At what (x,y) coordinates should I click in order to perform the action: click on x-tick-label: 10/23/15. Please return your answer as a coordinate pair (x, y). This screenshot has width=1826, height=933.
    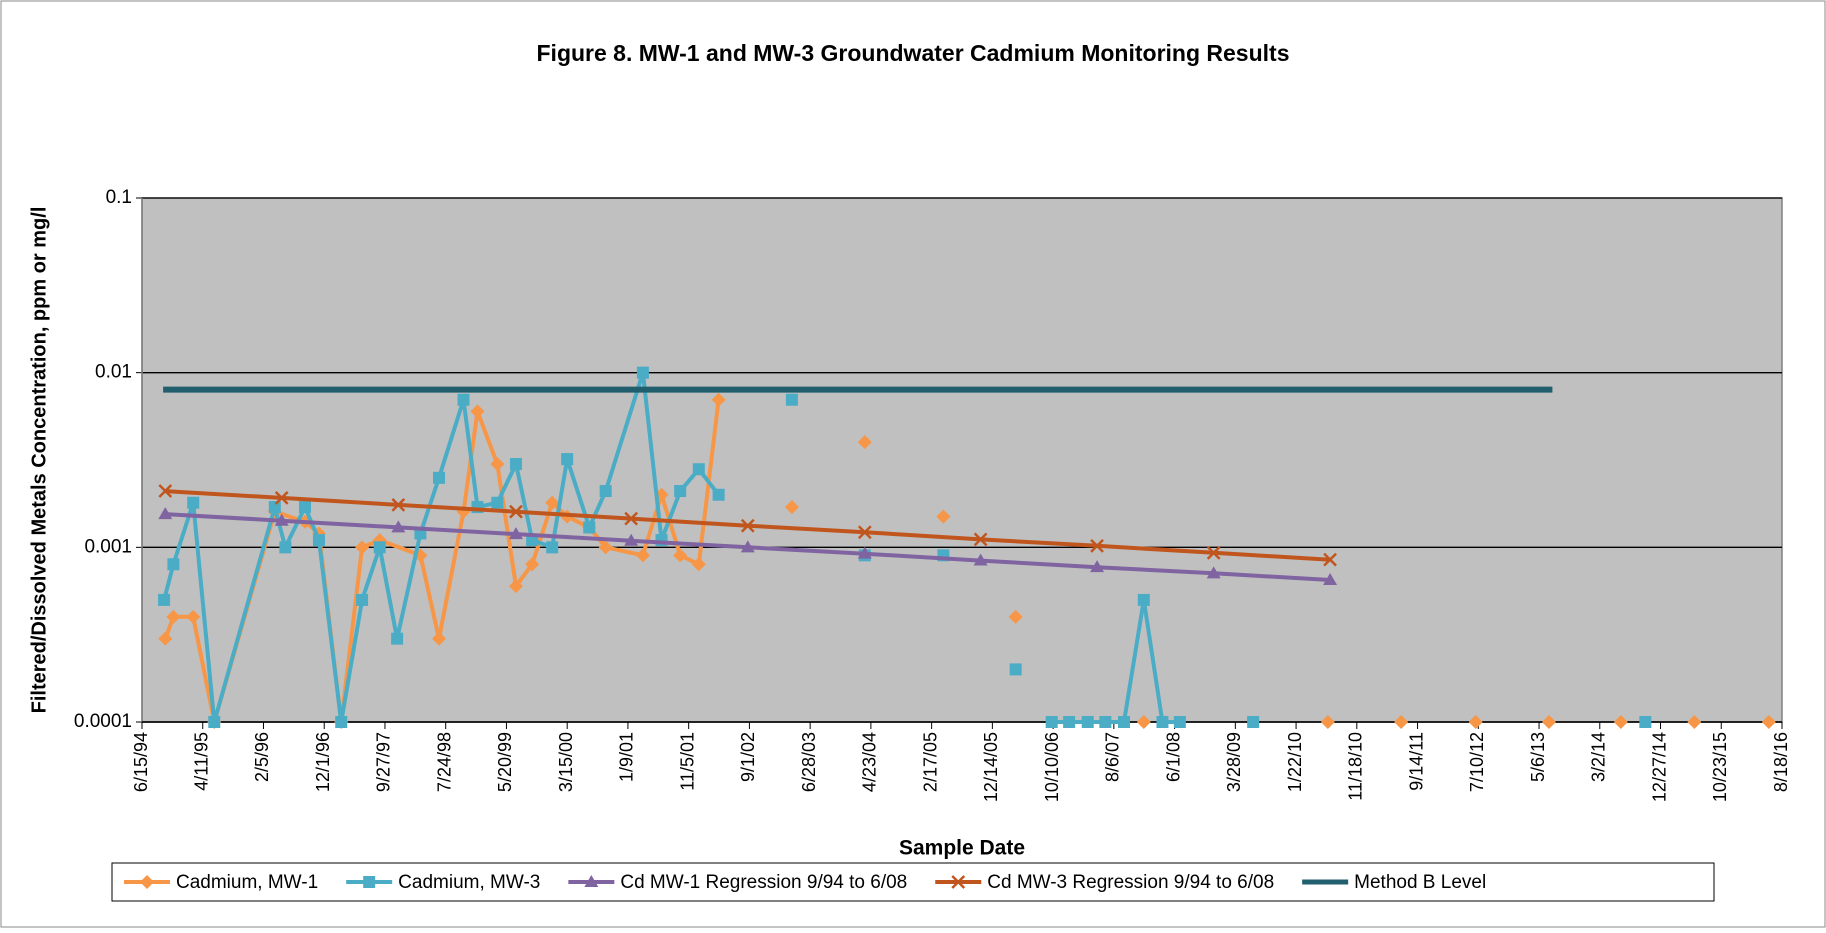
    Looking at the image, I should click on (1720, 767).